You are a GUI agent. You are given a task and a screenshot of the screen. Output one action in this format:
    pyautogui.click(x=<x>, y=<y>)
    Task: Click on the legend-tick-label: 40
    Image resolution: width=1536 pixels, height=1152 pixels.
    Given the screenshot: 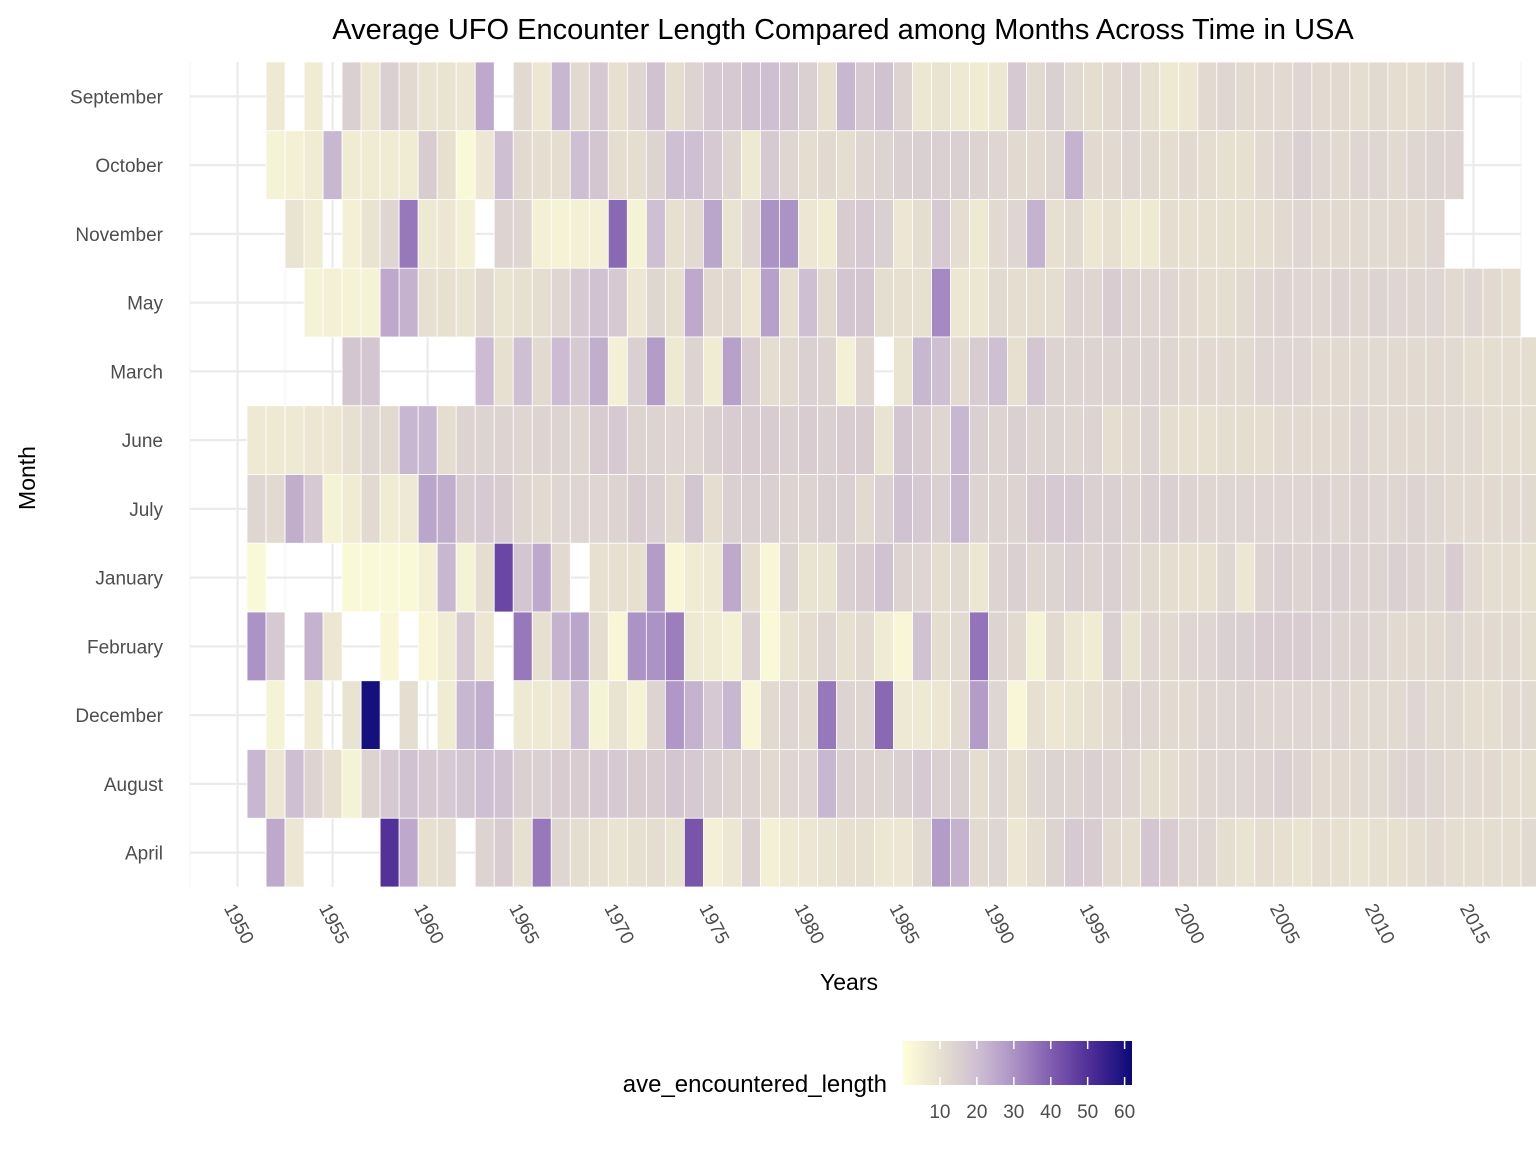 What is the action you would take?
    pyautogui.click(x=1050, y=1112)
    